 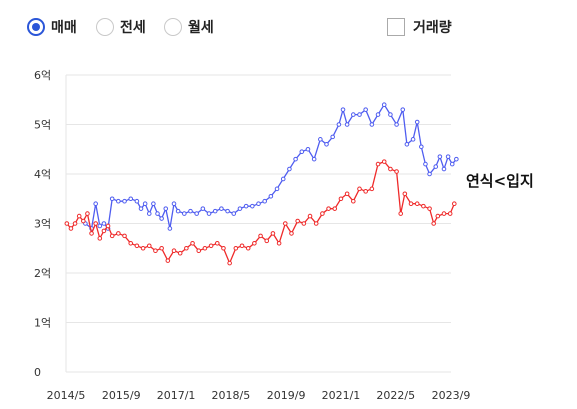 I want to click on radio-monthly-rent: 월세, so click(x=189, y=27).